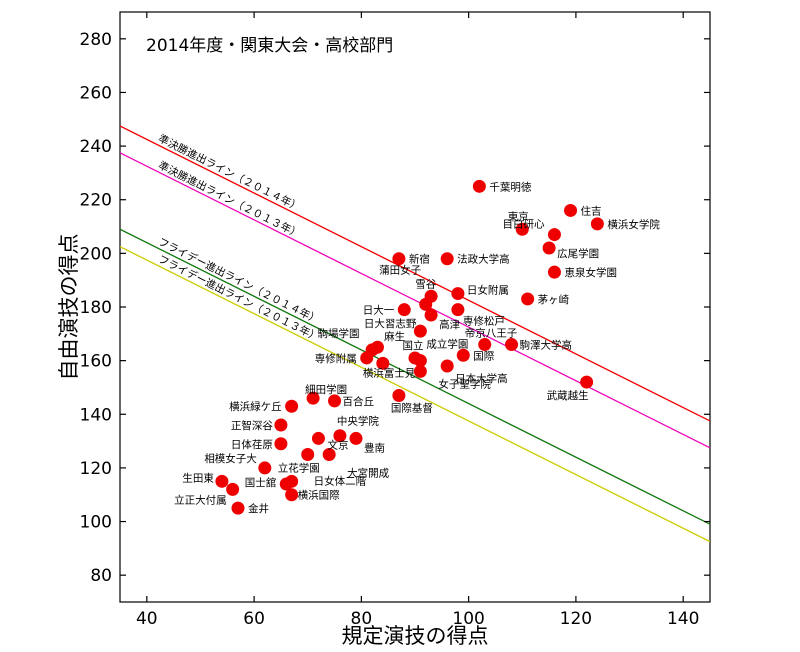 The width and height of the screenshot is (800, 652). Describe the element at coordinates (483, 259) in the screenshot. I see `data-point-label: 法政大学高` at that location.